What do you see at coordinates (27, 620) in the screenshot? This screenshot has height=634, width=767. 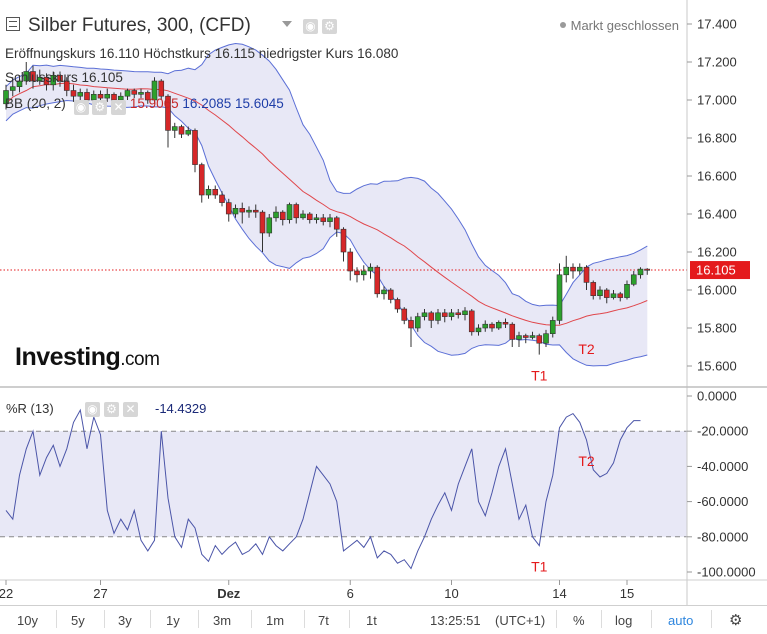 I see `range-10y-button: 10y` at bounding box center [27, 620].